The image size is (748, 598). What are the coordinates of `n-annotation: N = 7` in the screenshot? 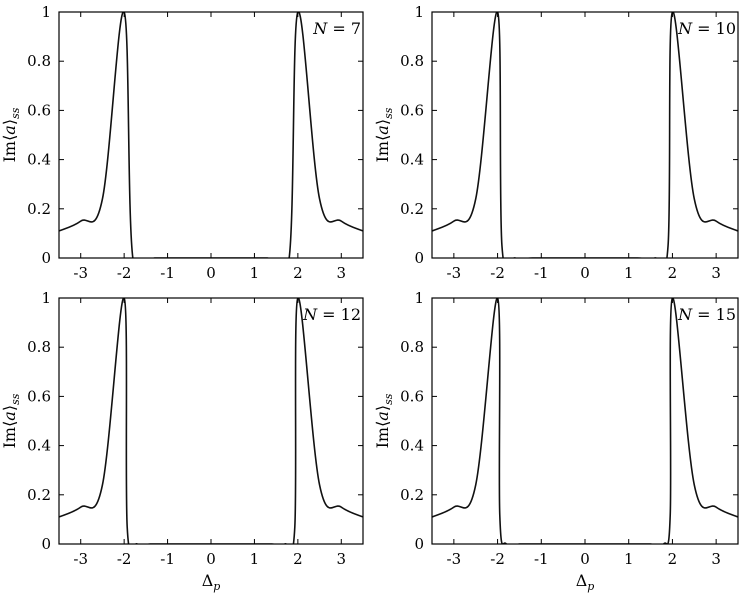 It's located at (336, 28).